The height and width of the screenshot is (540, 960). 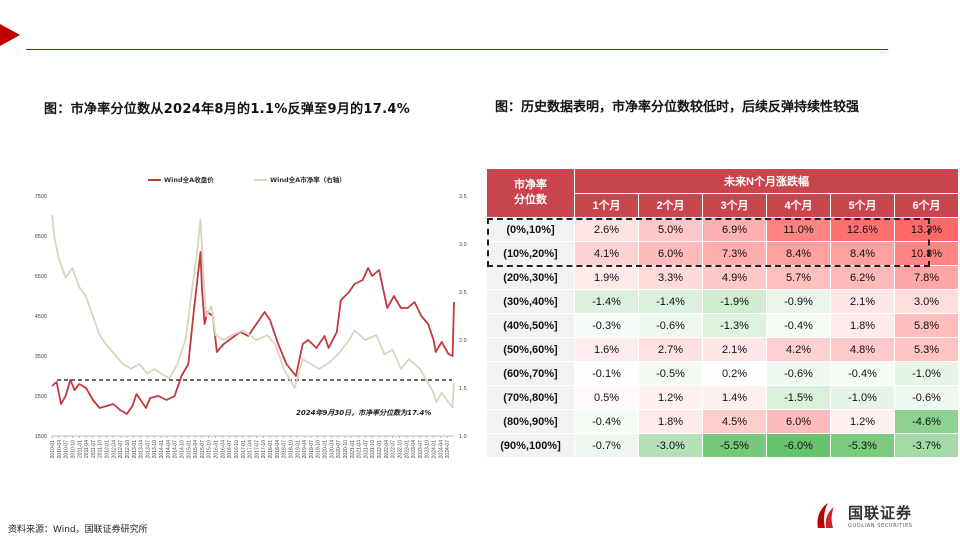 What do you see at coordinates (305, 449) in the screenshot?
I see `x-tick-label: 2019-04` at bounding box center [305, 449].